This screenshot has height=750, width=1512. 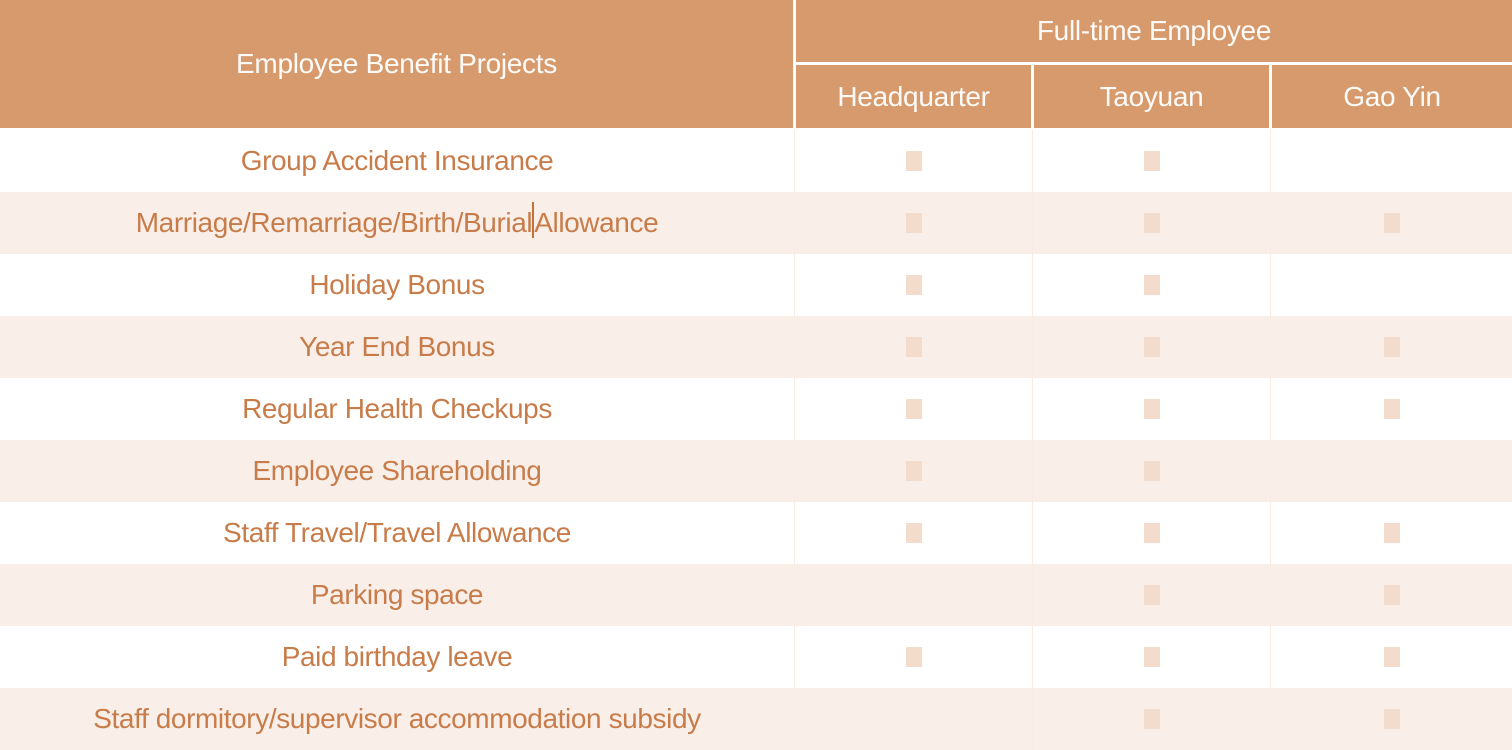 I want to click on benefit-label: Year End Bonus, so click(x=397, y=346).